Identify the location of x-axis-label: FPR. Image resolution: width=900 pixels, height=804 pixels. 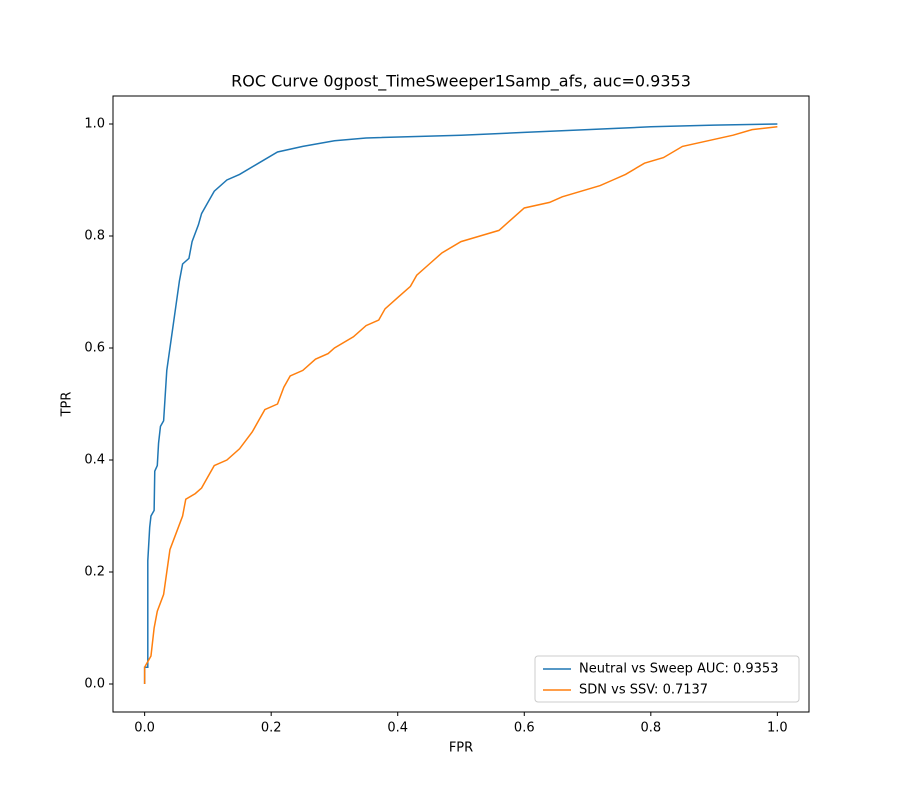
(461, 748).